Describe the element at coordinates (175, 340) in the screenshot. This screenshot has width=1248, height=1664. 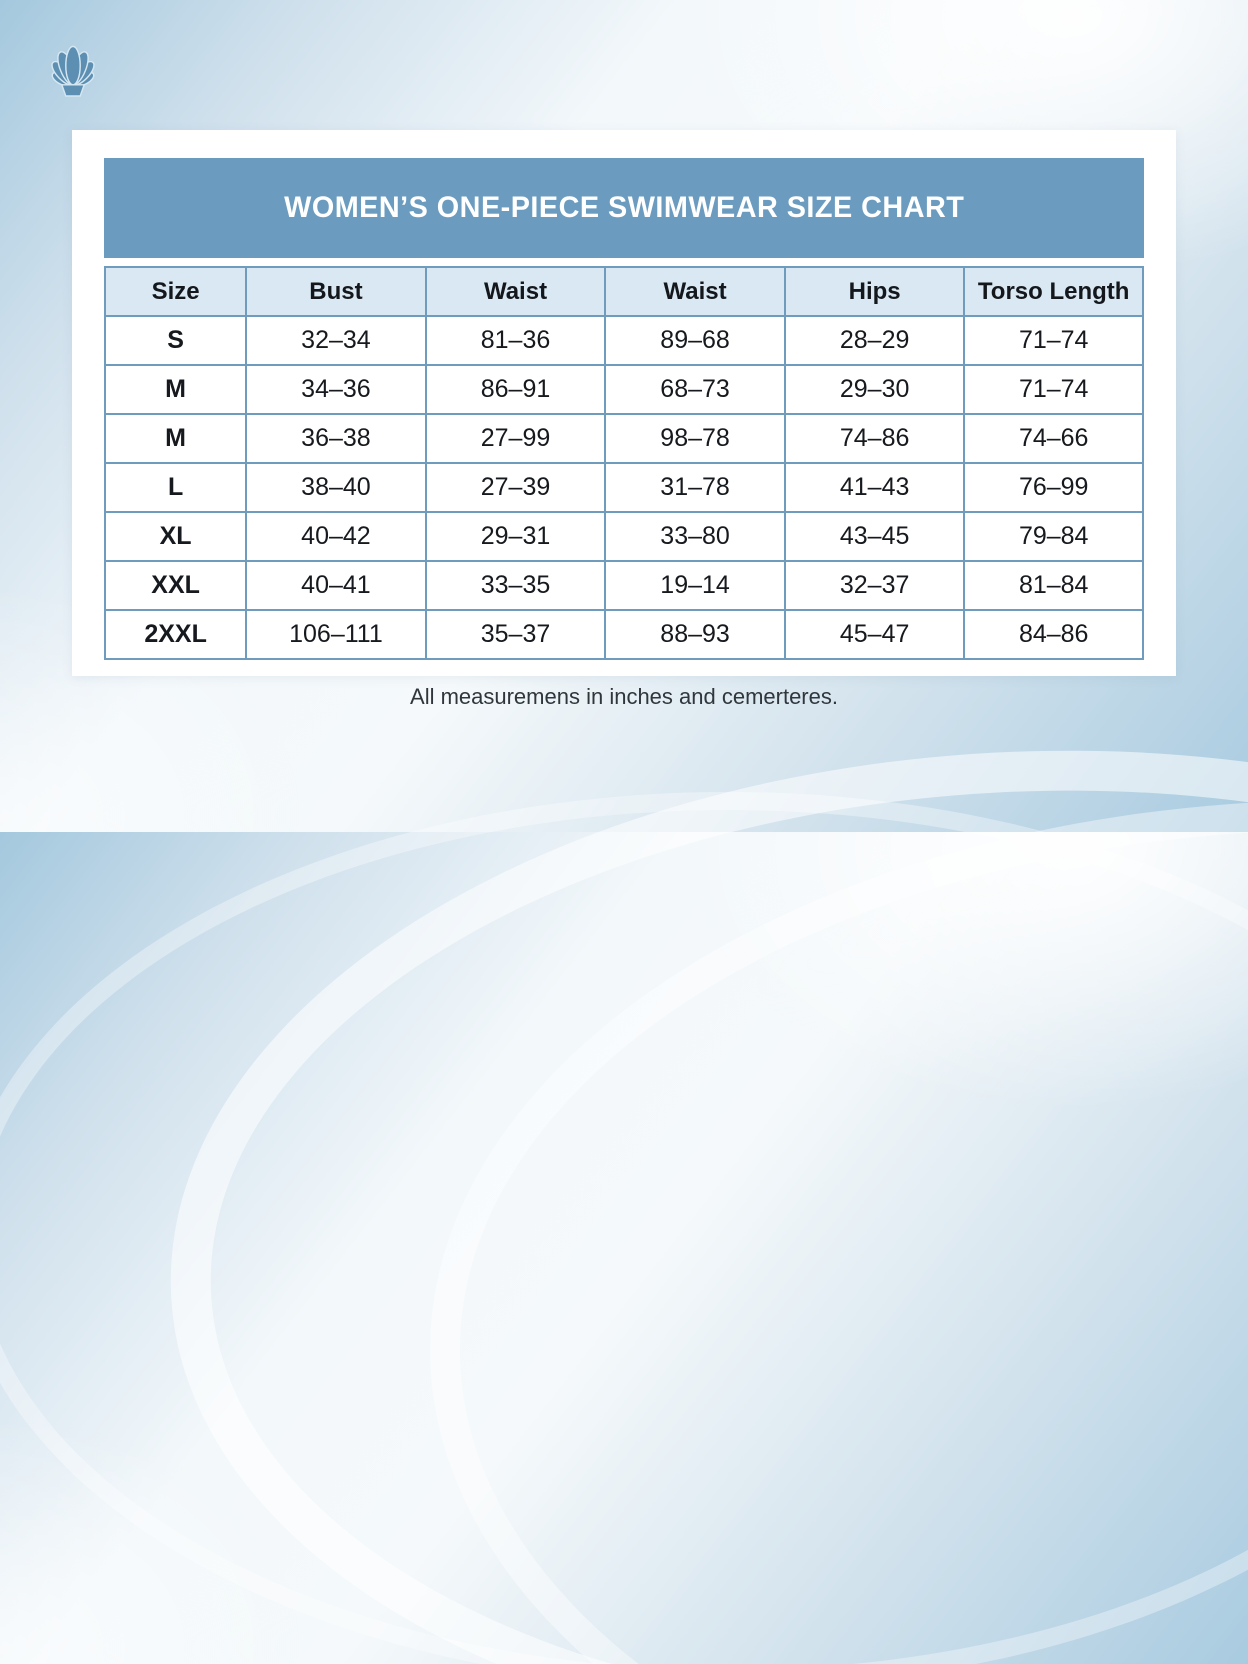
I see `size-cell: S` at that location.